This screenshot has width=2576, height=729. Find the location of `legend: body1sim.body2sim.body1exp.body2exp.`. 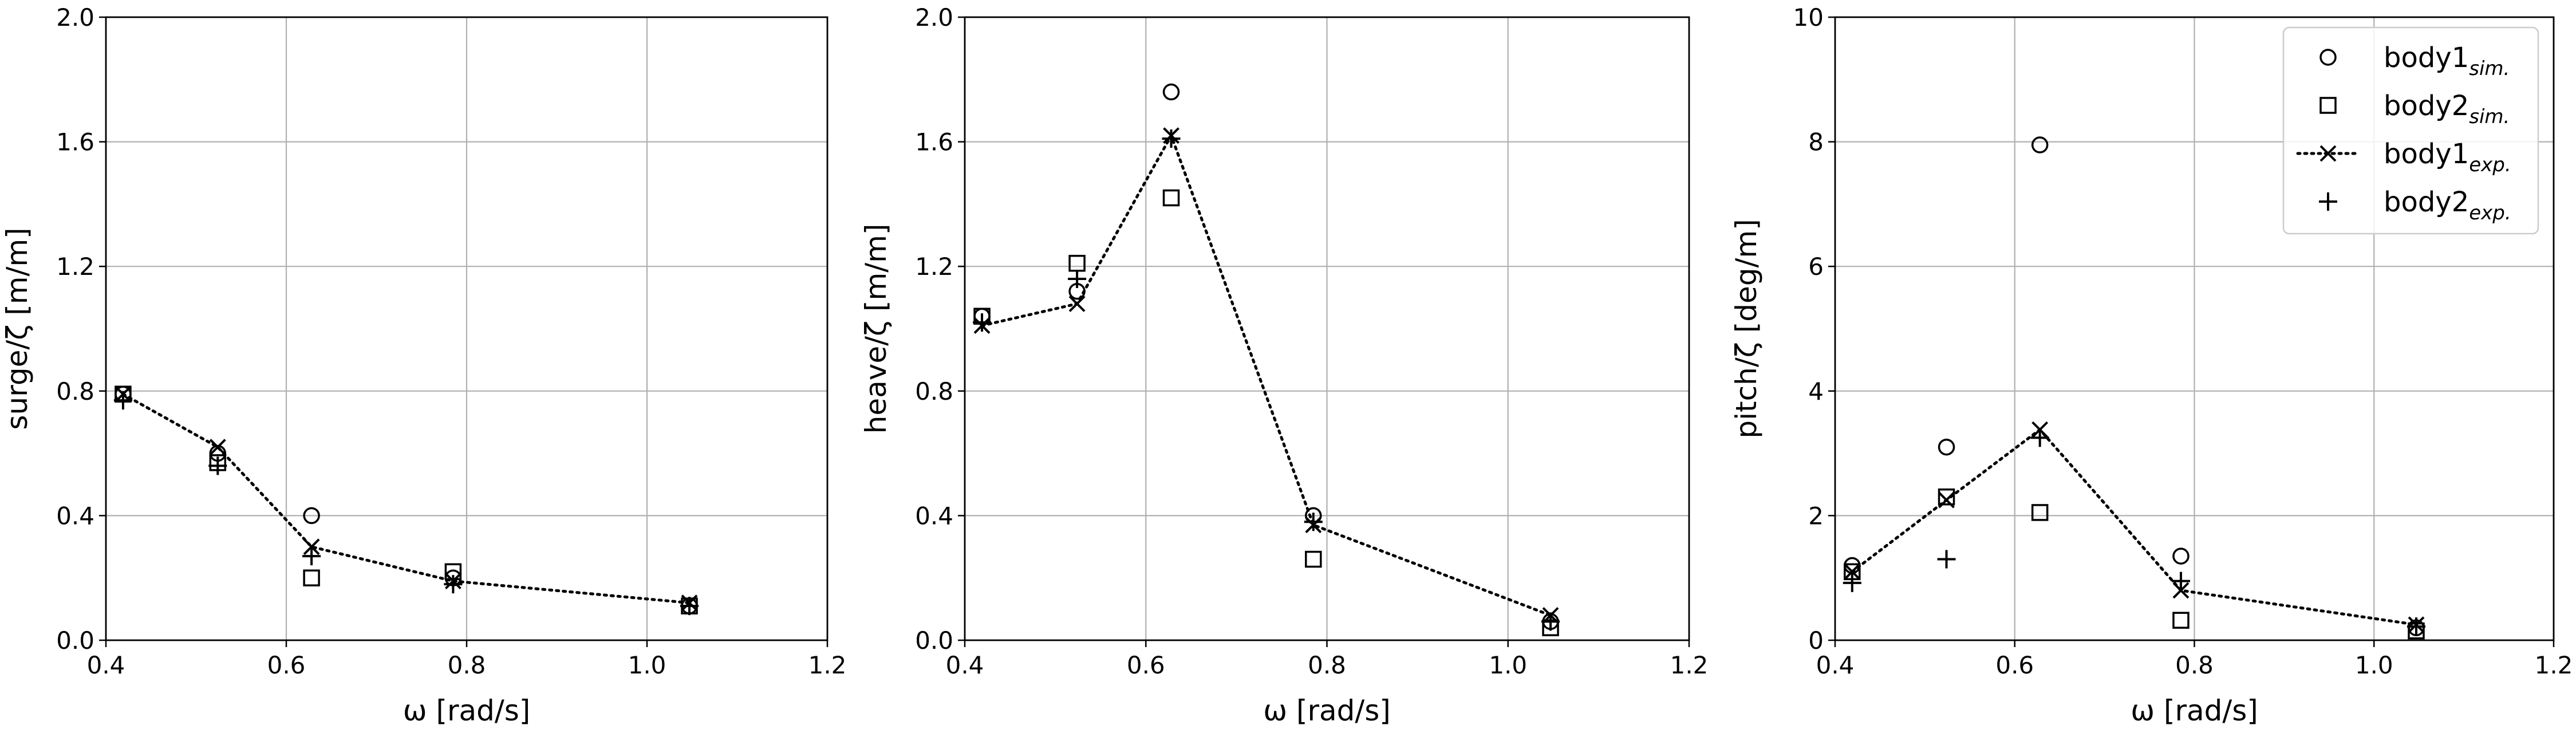

legend: body1sim.body2sim.body1exp.body2exp. is located at coordinates (2410, 130).